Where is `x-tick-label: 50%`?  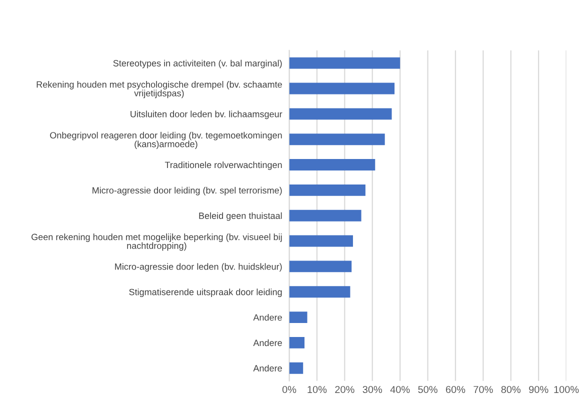
x-tick-label: 50% is located at coordinates (428, 390).